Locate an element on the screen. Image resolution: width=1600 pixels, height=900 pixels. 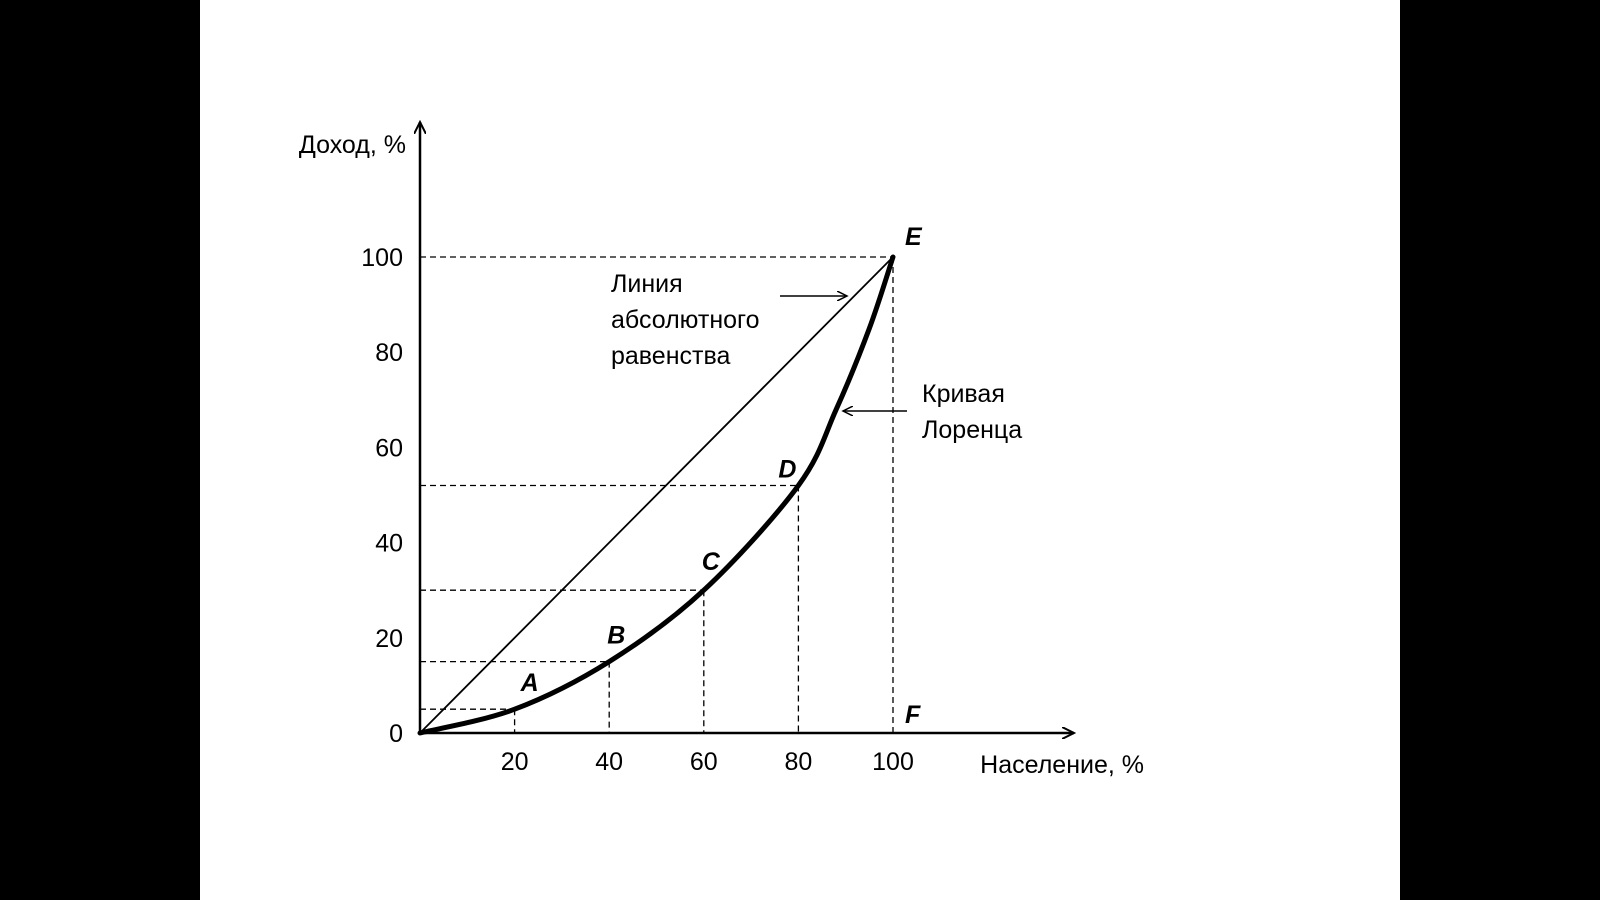
point-label-E: E is located at coordinates (914, 237).